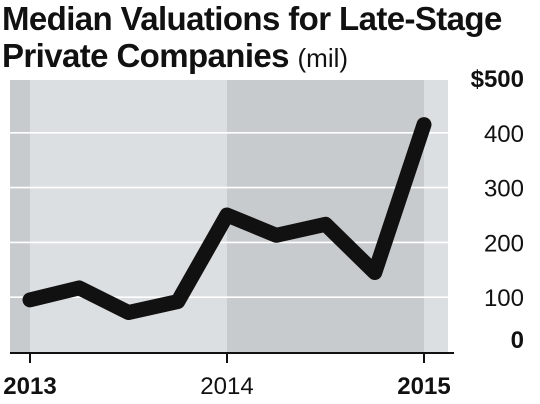  Describe the element at coordinates (226, 386) in the screenshot. I see `x-tick-label: 2014` at that location.